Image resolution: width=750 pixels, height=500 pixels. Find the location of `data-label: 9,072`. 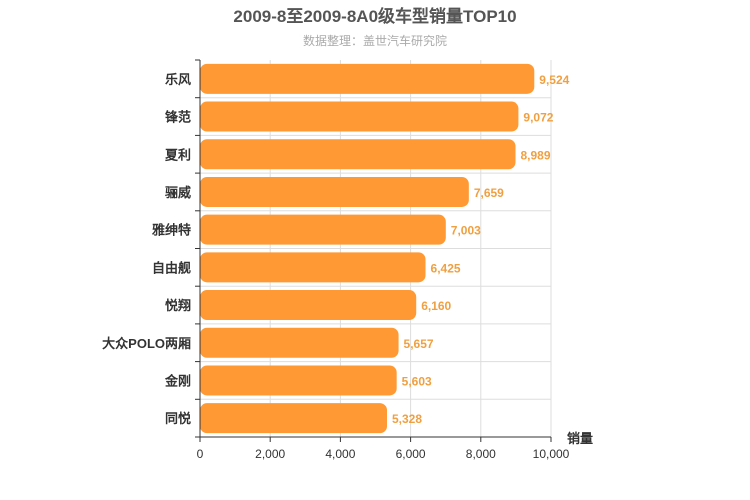

data-label: 9,072 is located at coordinates (538, 118).